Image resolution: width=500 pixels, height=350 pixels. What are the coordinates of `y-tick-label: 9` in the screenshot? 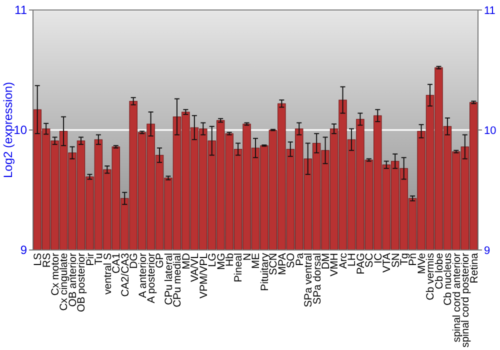 It's located at (24, 250).